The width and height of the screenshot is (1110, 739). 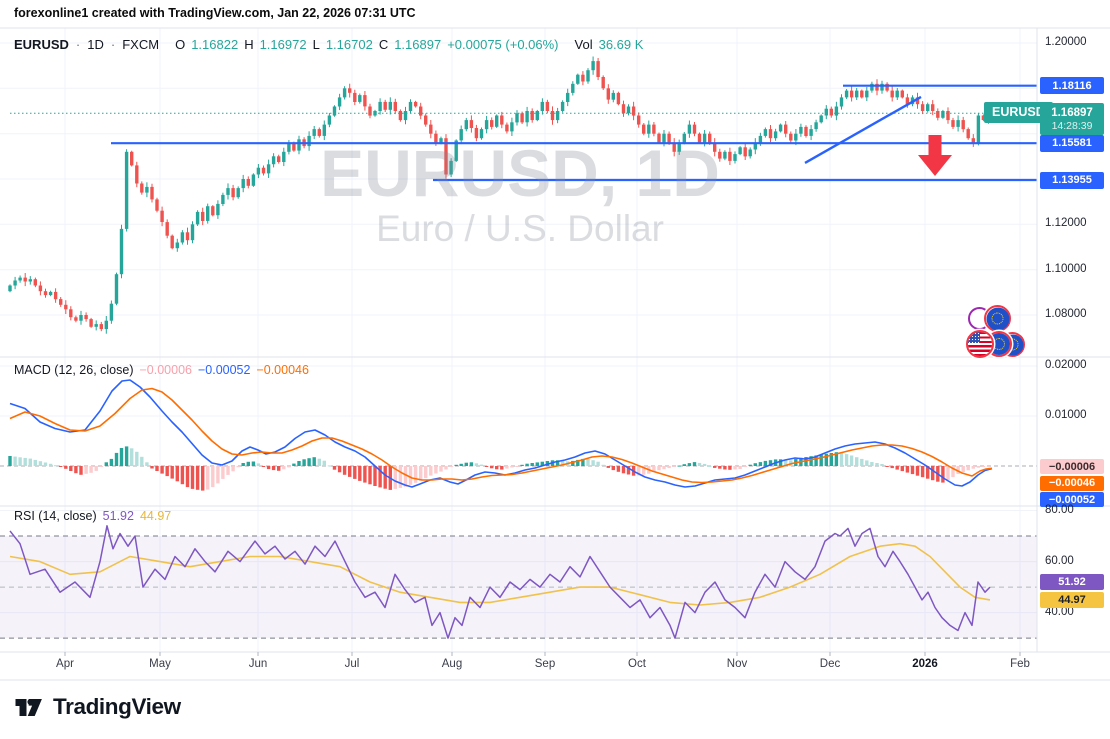 What do you see at coordinates (160, 664) in the screenshot?
I see `time-axis-label: May` at bounding box center [160, 664].